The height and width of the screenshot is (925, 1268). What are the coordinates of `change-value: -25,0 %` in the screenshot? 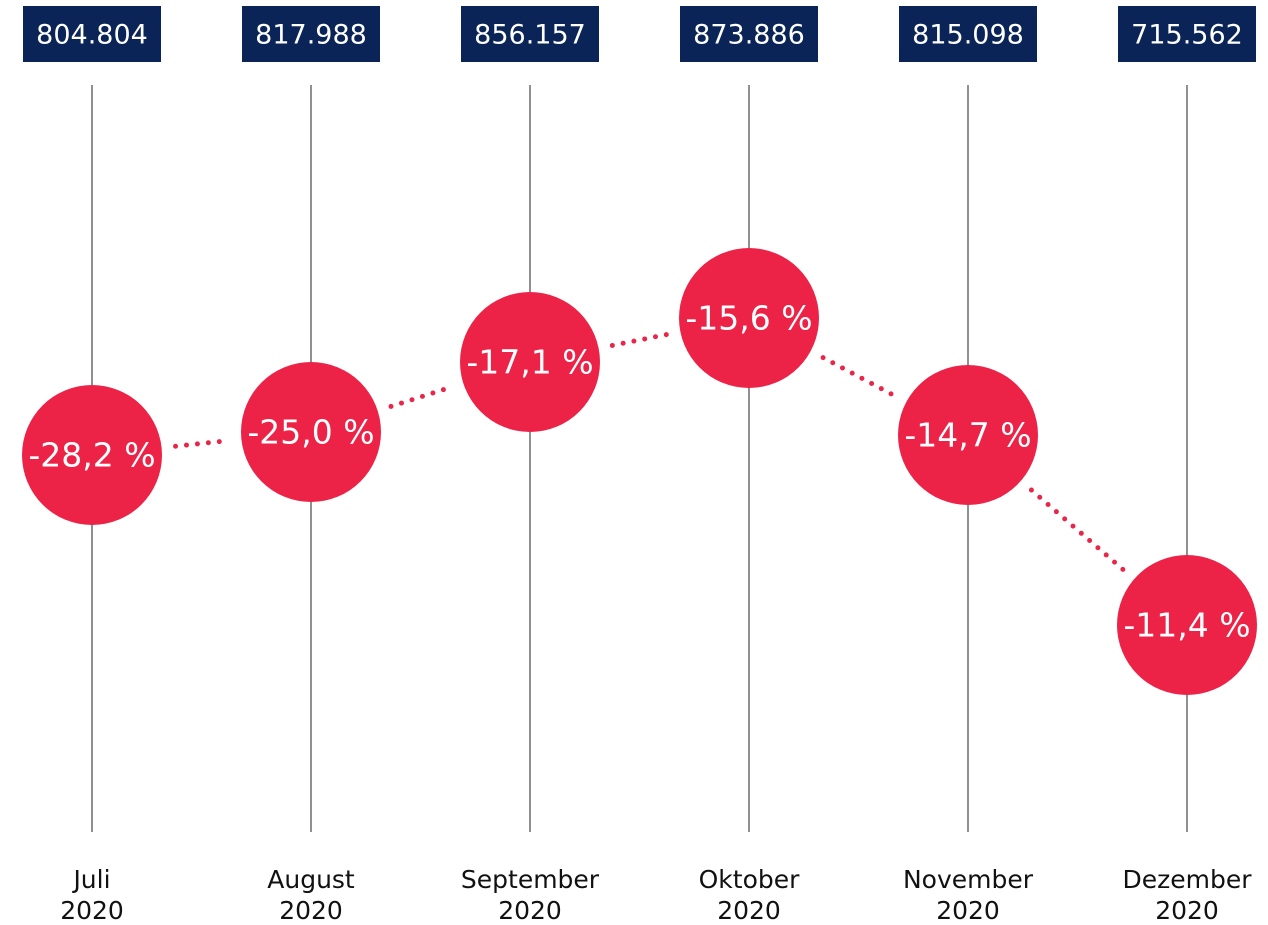 It's located at (310, 432).